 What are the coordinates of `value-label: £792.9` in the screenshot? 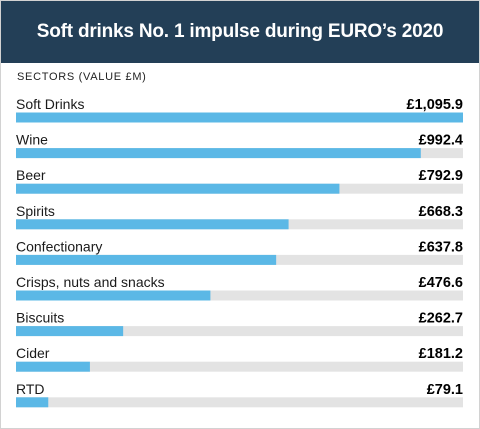 It's located at (441, 176).